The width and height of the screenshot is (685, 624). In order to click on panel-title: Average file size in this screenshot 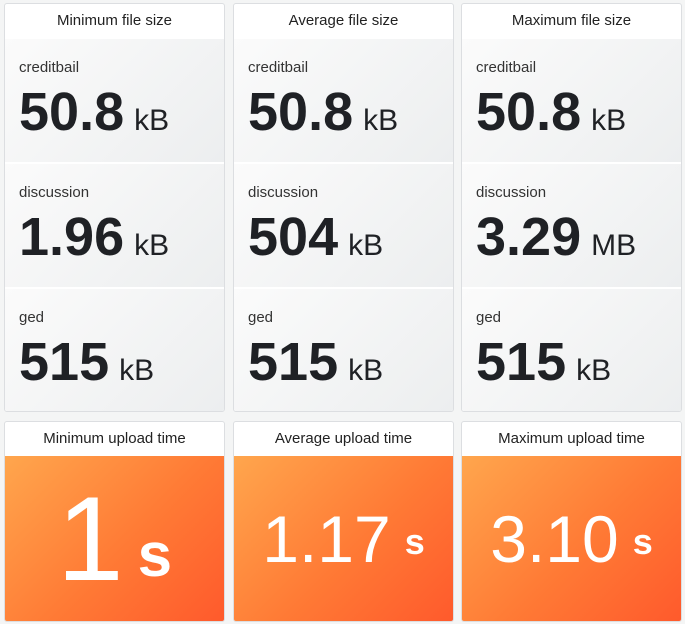, I will do `click(343, 20)`.